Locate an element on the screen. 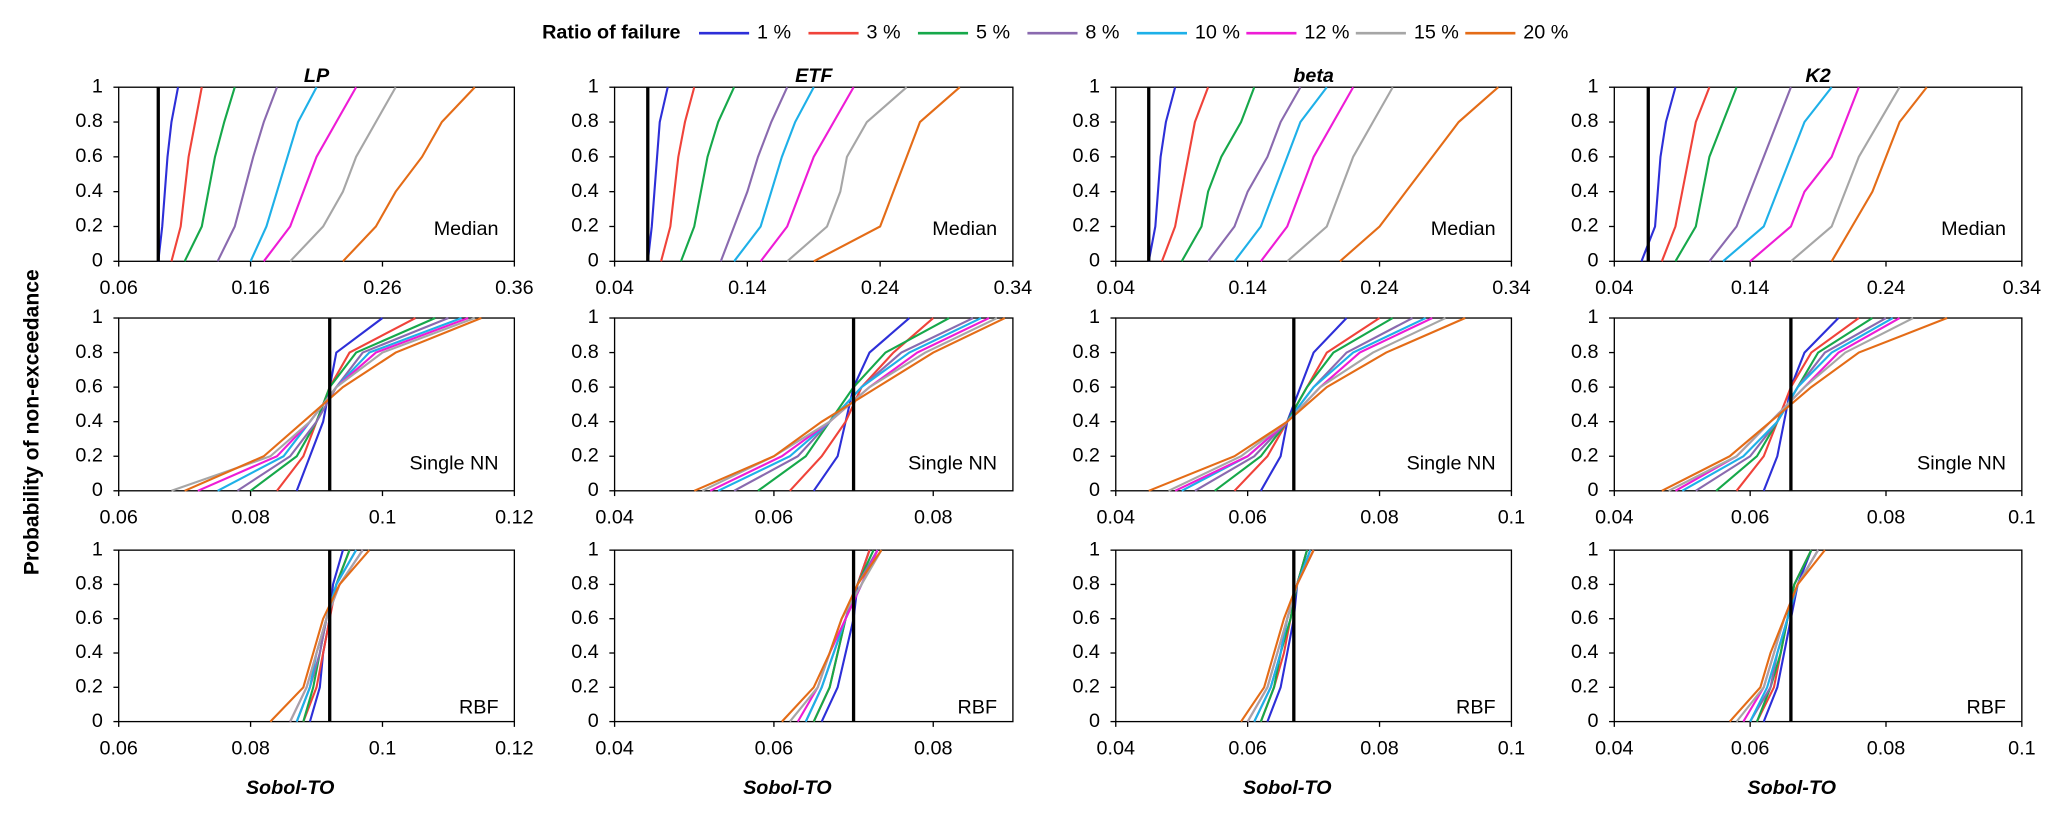  legend-label: 10 % is located at coordinates (1217, 32).